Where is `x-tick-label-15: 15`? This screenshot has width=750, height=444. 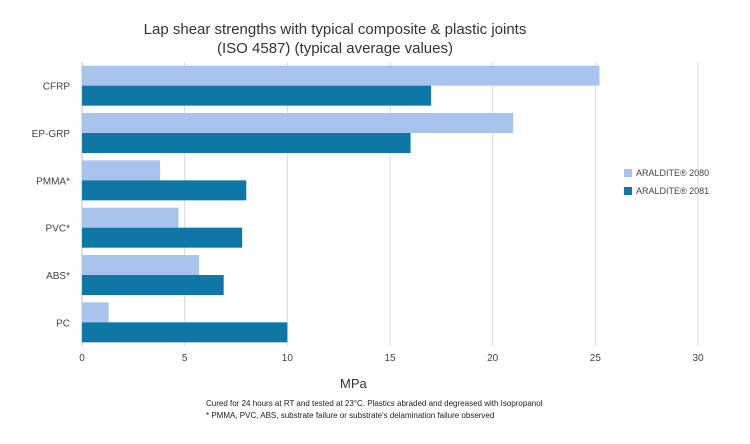 x-tick-label-15: 15 is located at coordinates (390, 358).